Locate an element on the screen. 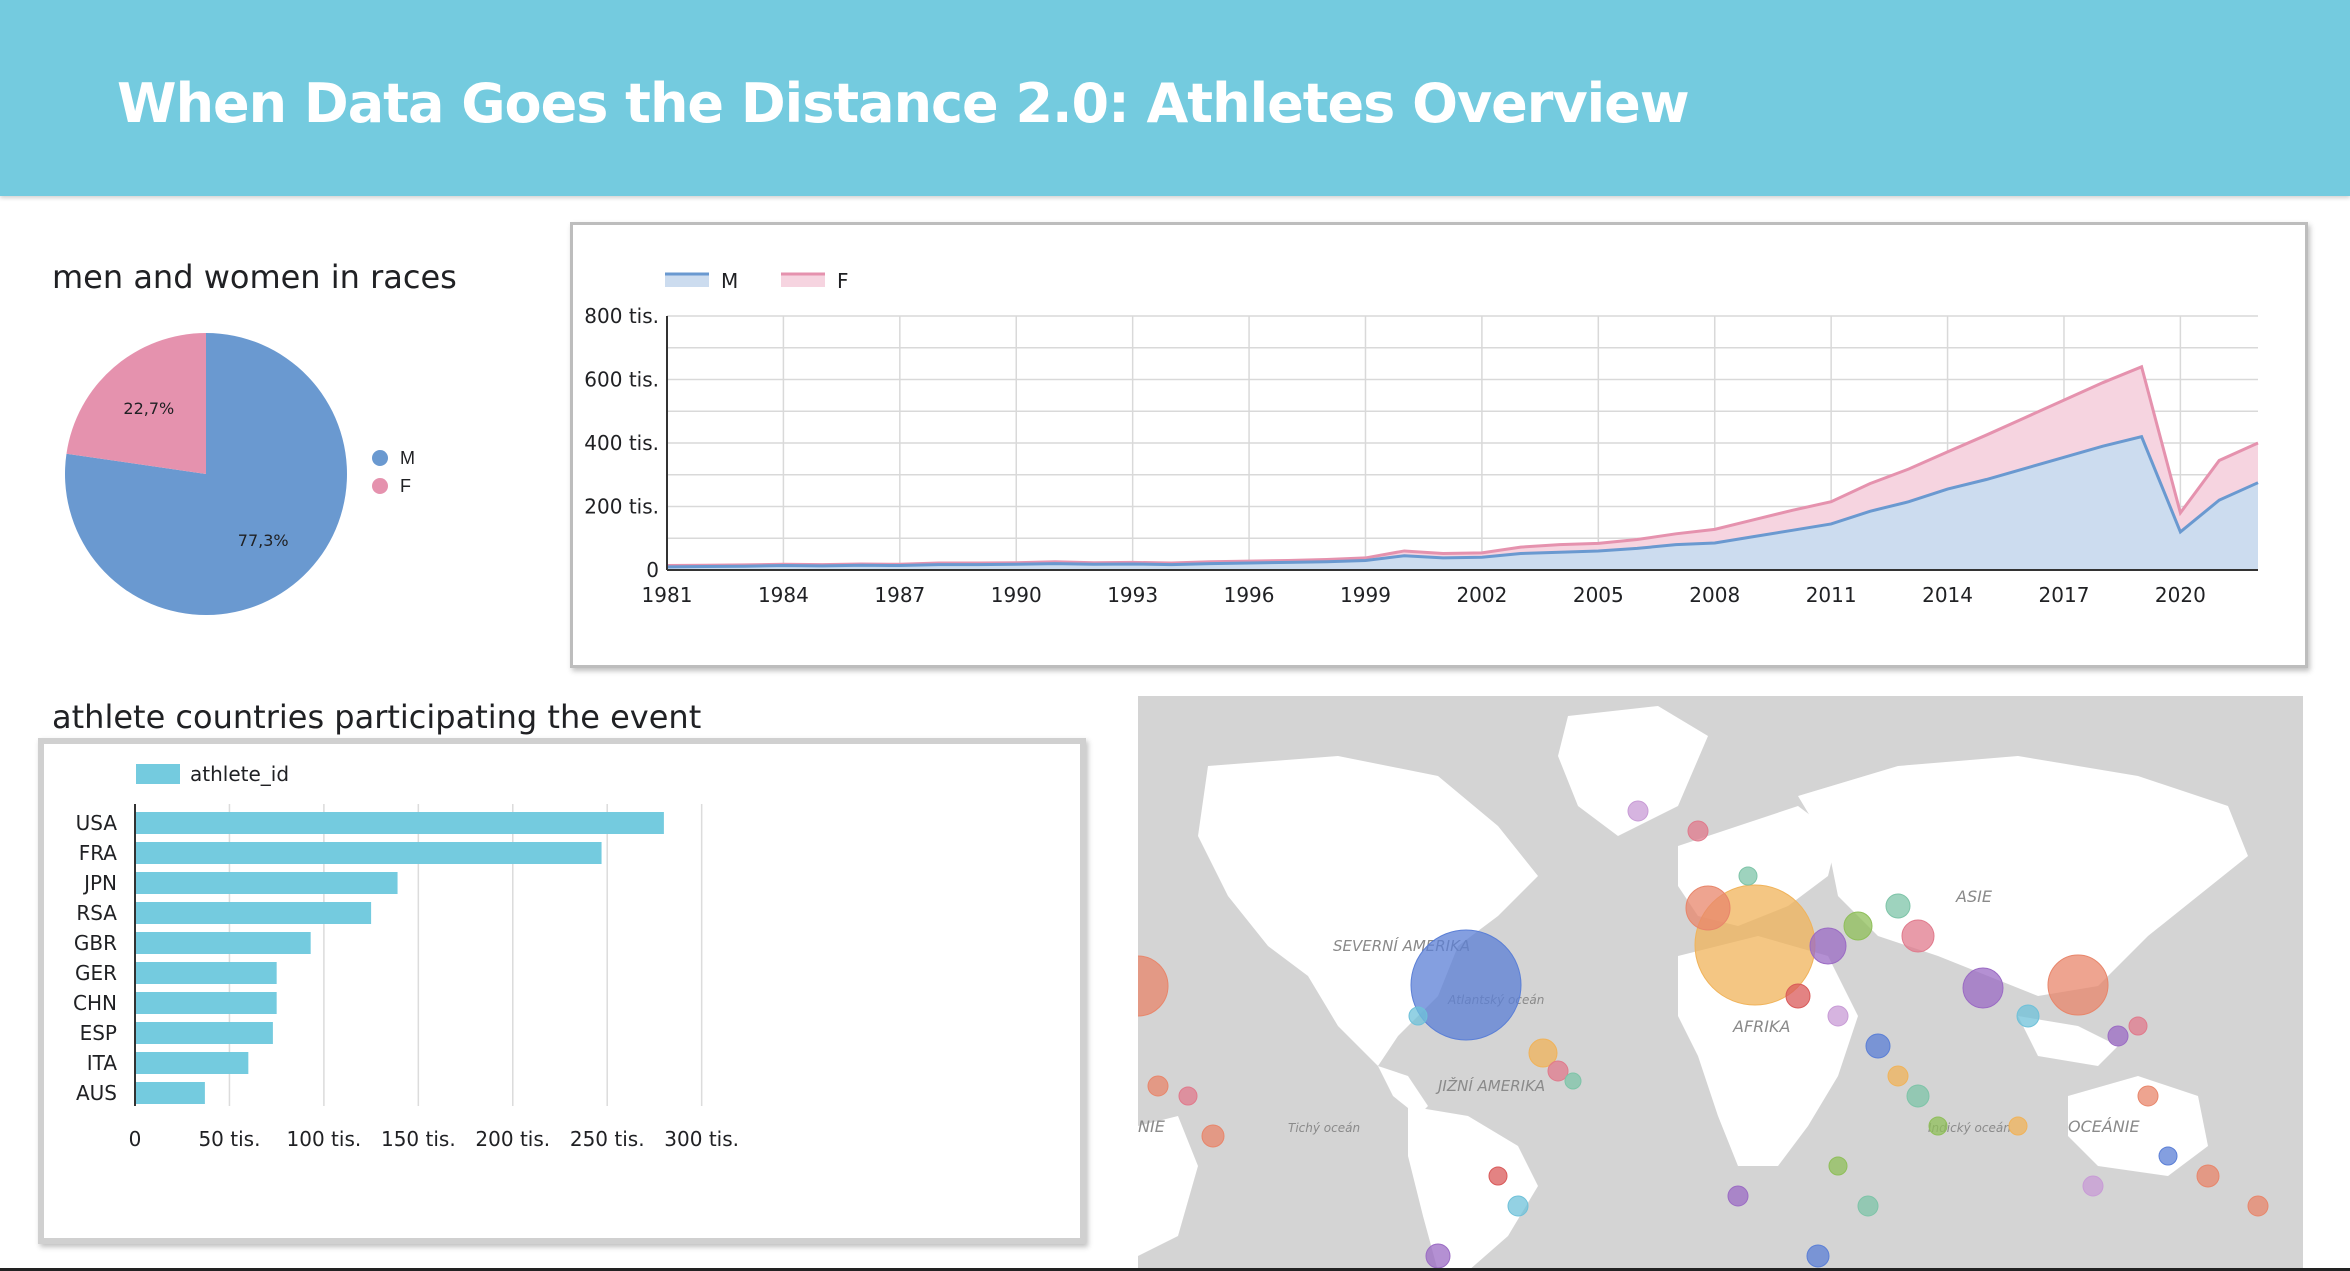 The image size is (2350, 1271). y-tick-label: 800 tis. is located at coordinates (621, 316).